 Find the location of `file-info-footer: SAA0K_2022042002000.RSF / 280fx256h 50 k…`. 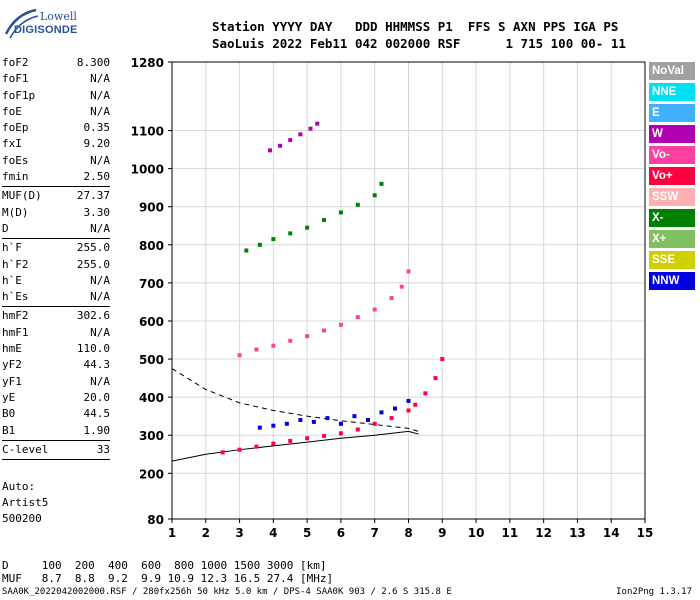

file-info-footer: SAA0K_2022042002000.RSF / 280fx256h 50 k… is located at coordinates (227, 592).